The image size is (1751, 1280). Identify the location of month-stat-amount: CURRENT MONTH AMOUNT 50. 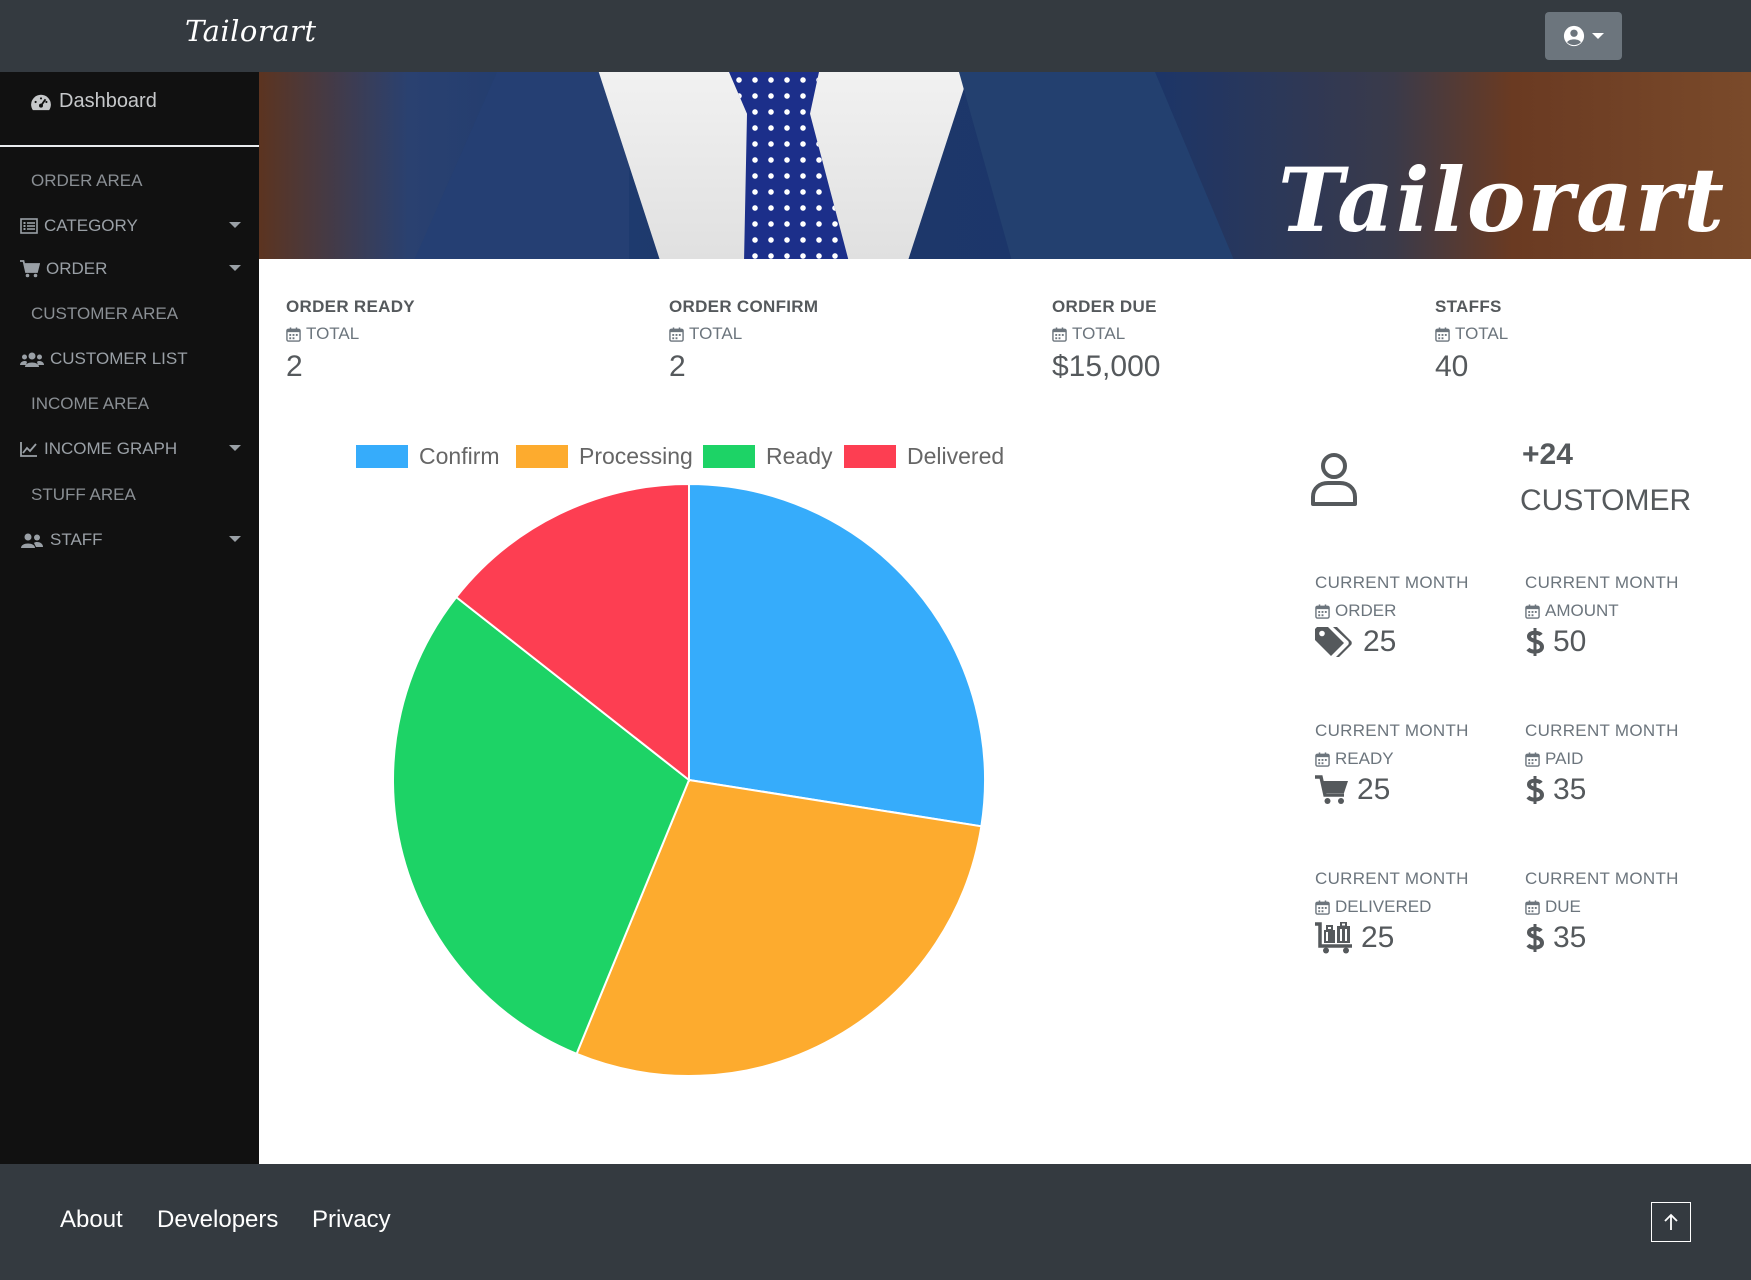
(1625, 616).